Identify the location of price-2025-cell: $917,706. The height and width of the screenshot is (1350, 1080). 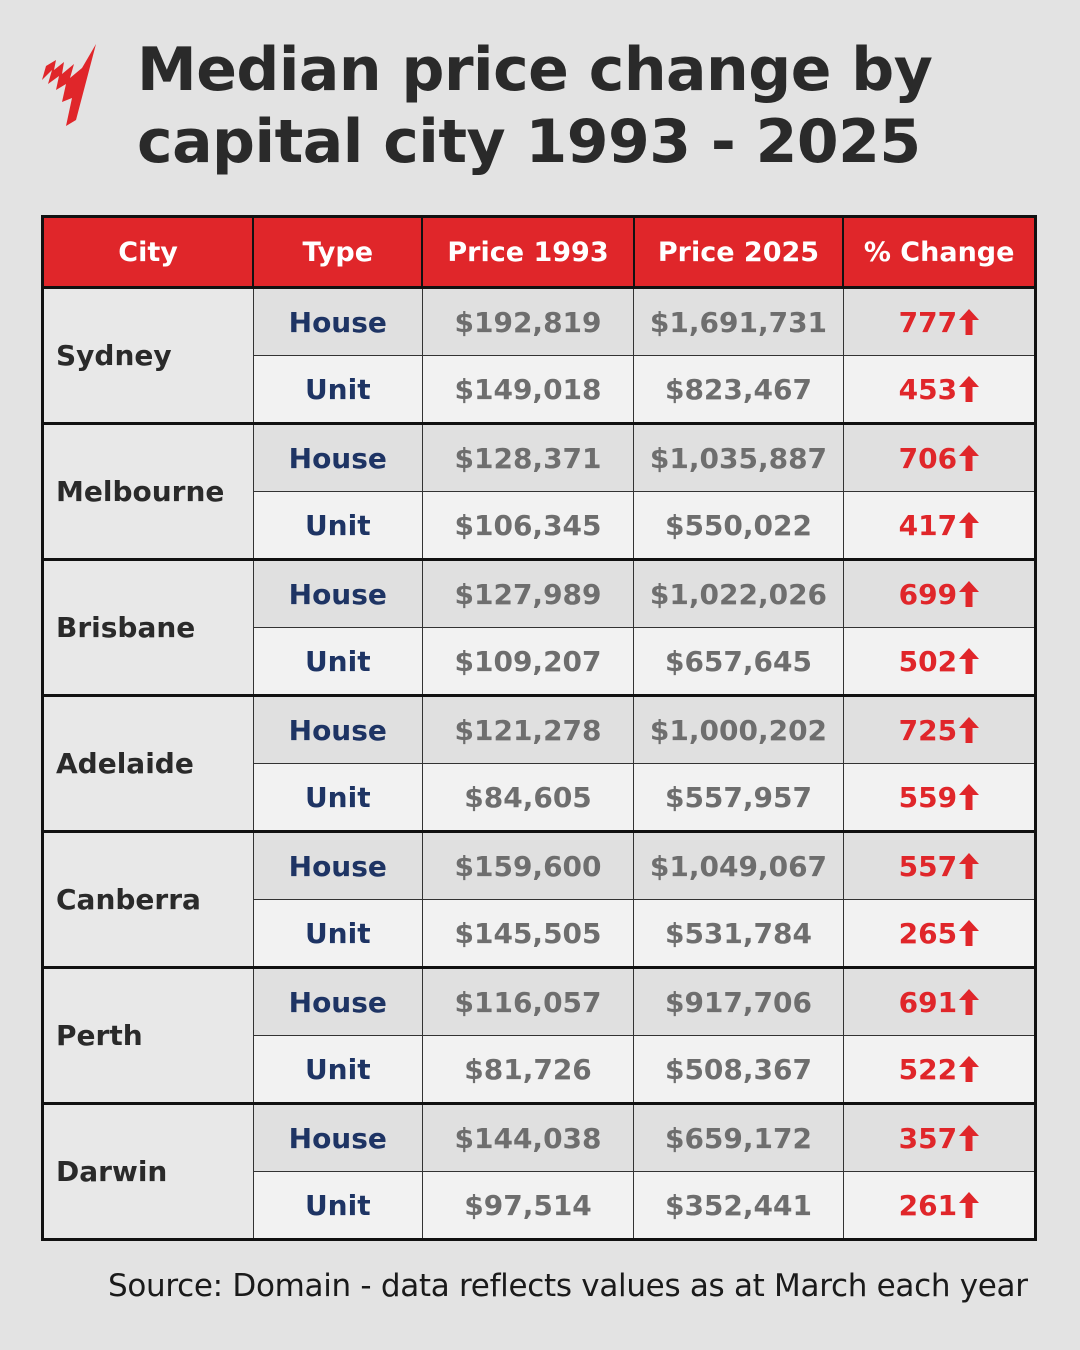
(738, 1001).